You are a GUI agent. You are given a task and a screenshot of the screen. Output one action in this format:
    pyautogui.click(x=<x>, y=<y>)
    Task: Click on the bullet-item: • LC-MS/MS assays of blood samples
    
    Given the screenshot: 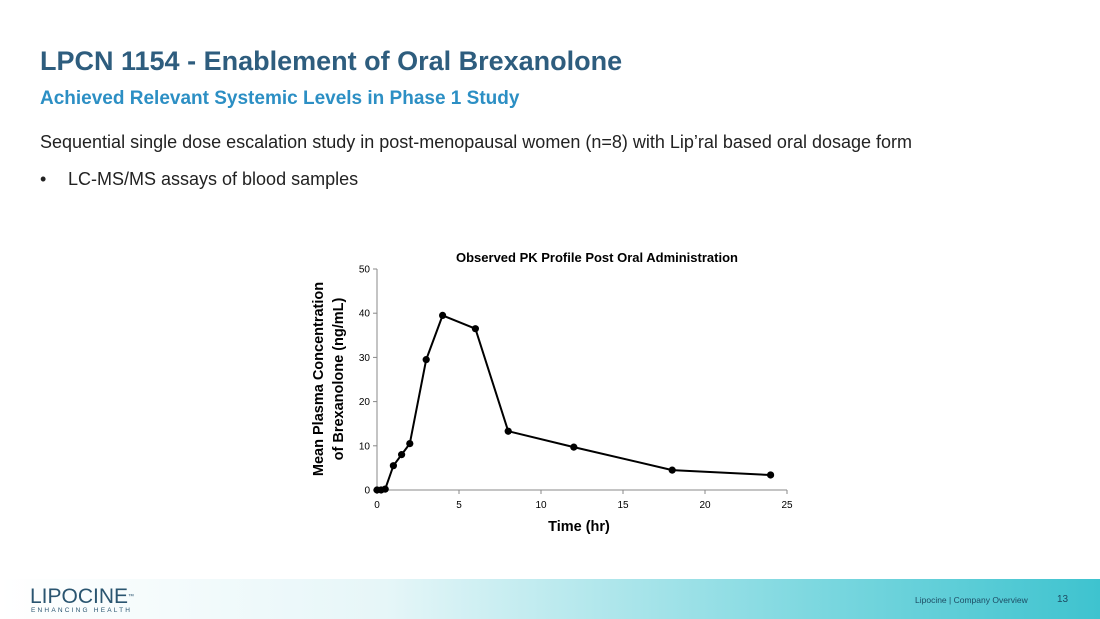 What is the action you would take?
    pyautogui.click(x=199, y=179)
    